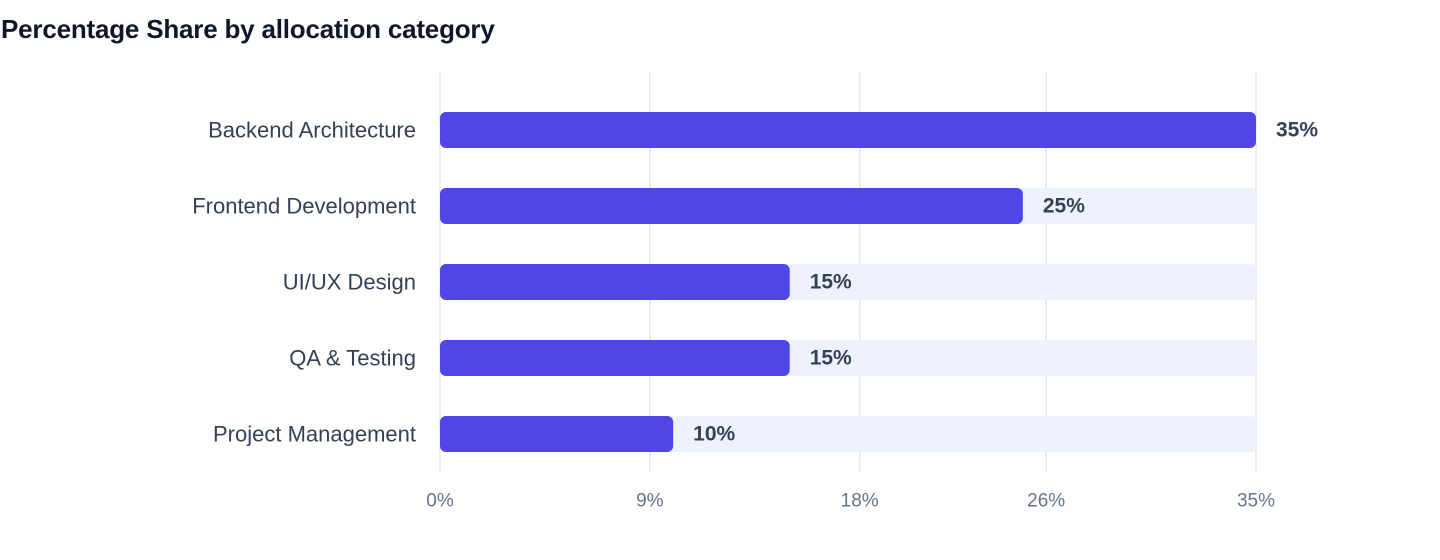 This screenshot has height=560, width=1440. Describe the element at coordinates (440, 501) in the screenshot. I see `x-tick-label: 0%` at that location.